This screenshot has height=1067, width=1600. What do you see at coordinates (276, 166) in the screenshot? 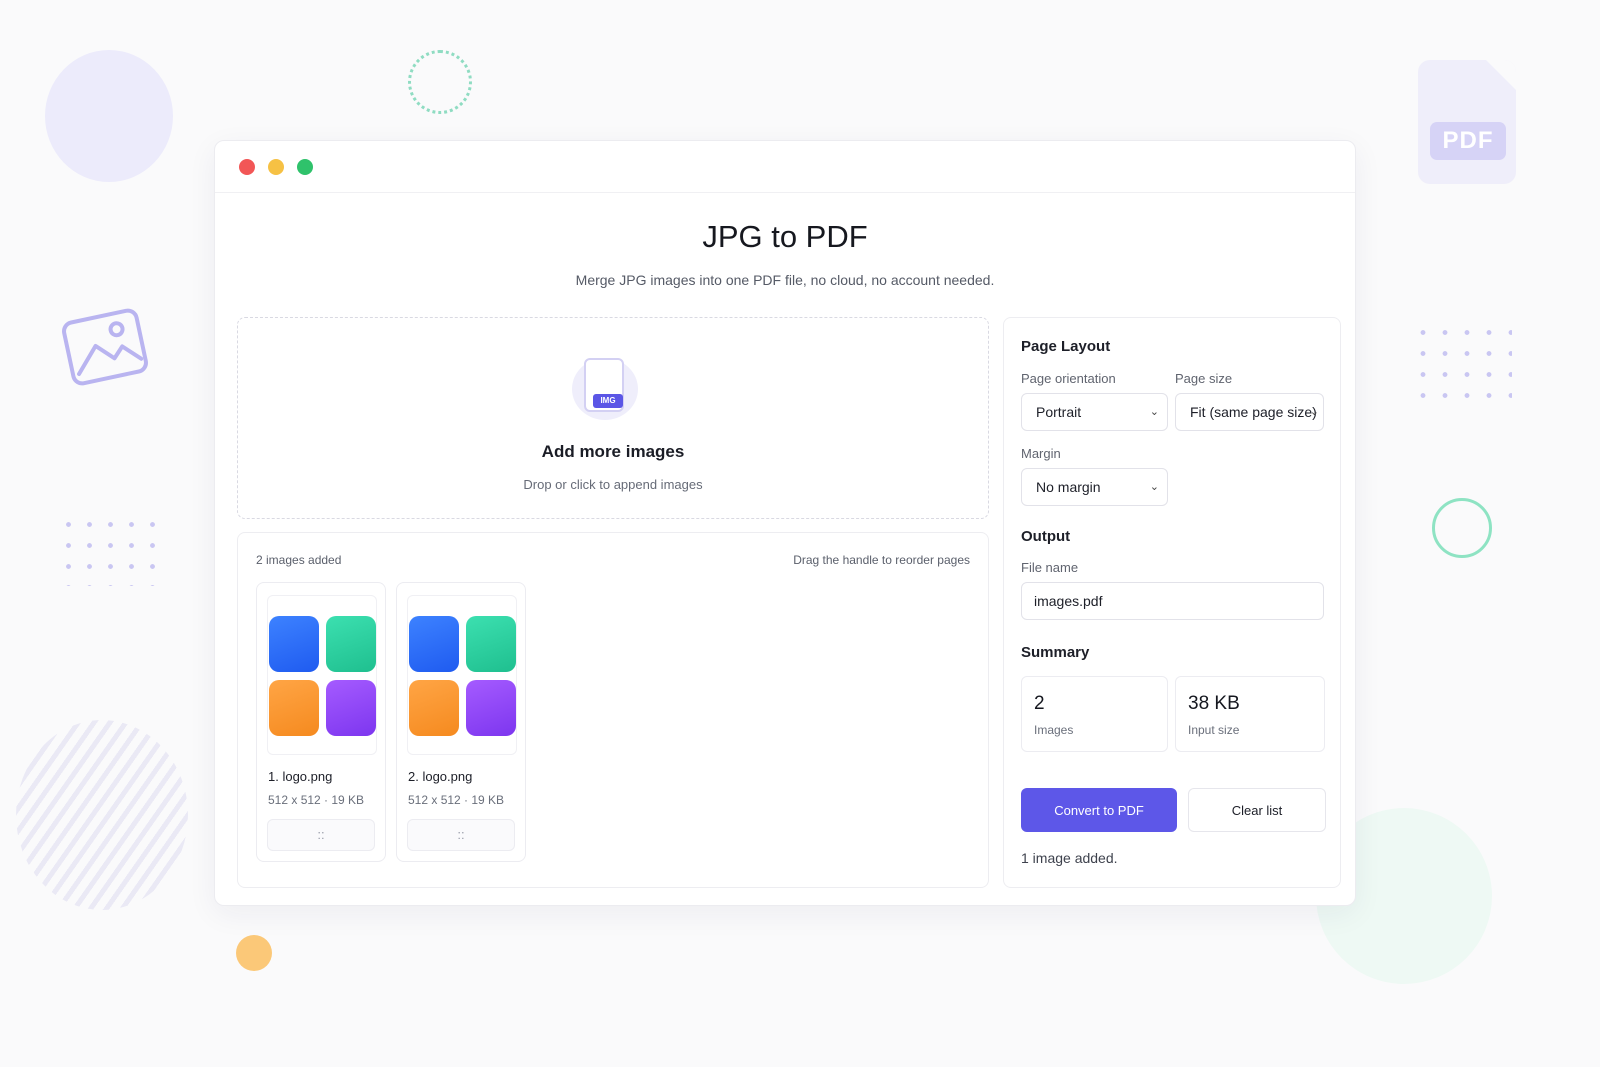
I see `minimize-window-button` at bounding box center [276, 166].